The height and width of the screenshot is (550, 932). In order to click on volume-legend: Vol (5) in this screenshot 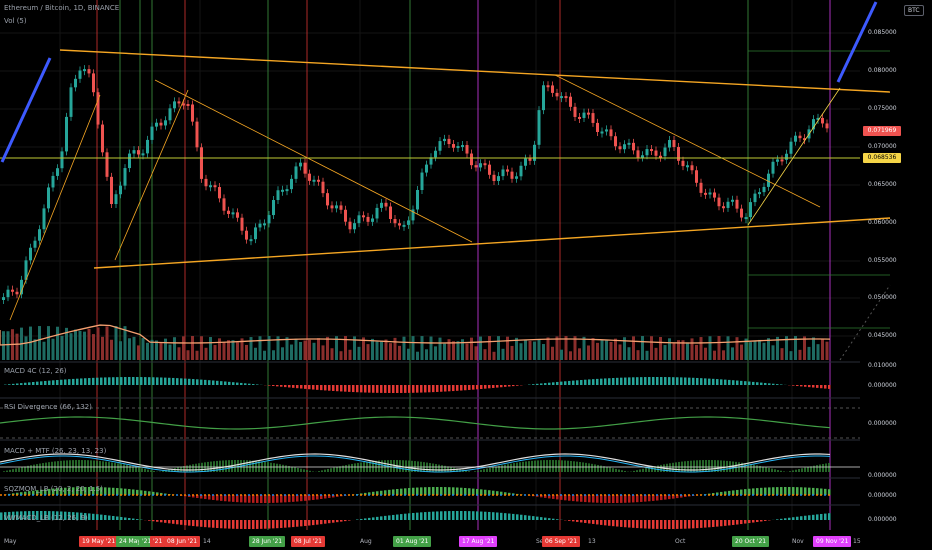, I will do `click(15, 21)`.